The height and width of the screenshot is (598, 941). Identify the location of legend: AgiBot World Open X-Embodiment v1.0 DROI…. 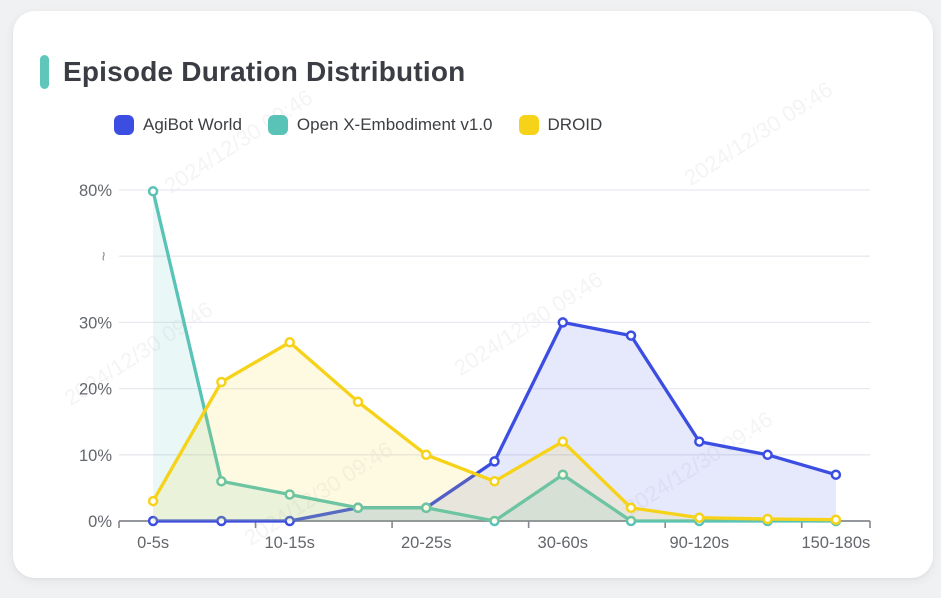
(358, 125).